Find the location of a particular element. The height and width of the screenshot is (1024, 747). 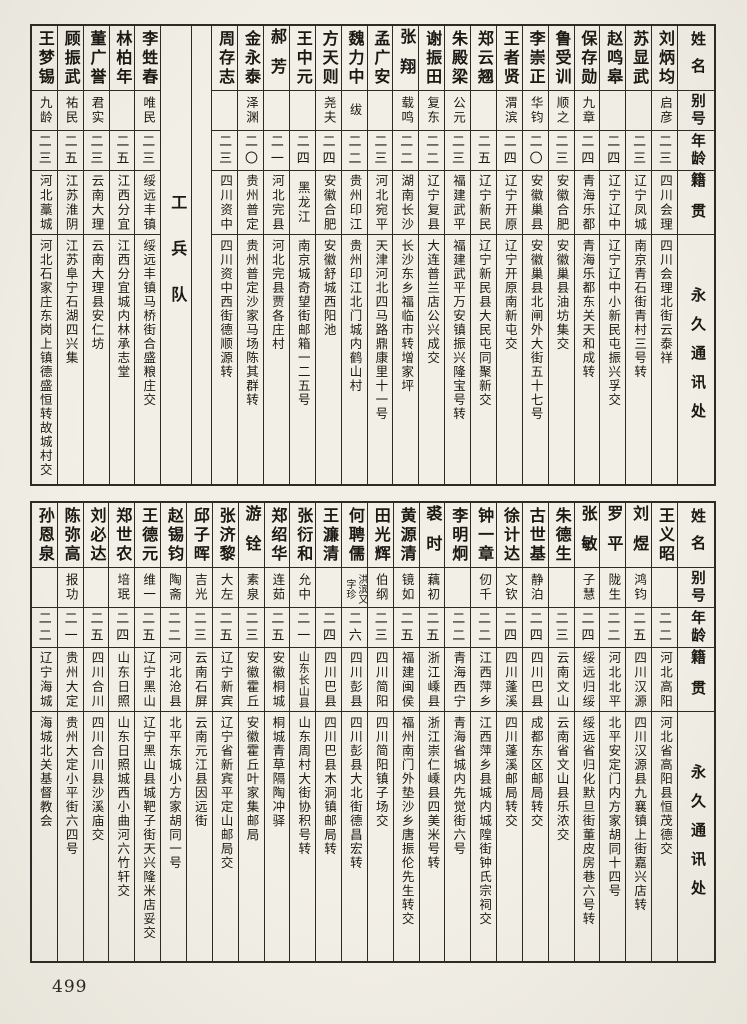

entry-age: 二〇 is located at coordinates (250, 150).